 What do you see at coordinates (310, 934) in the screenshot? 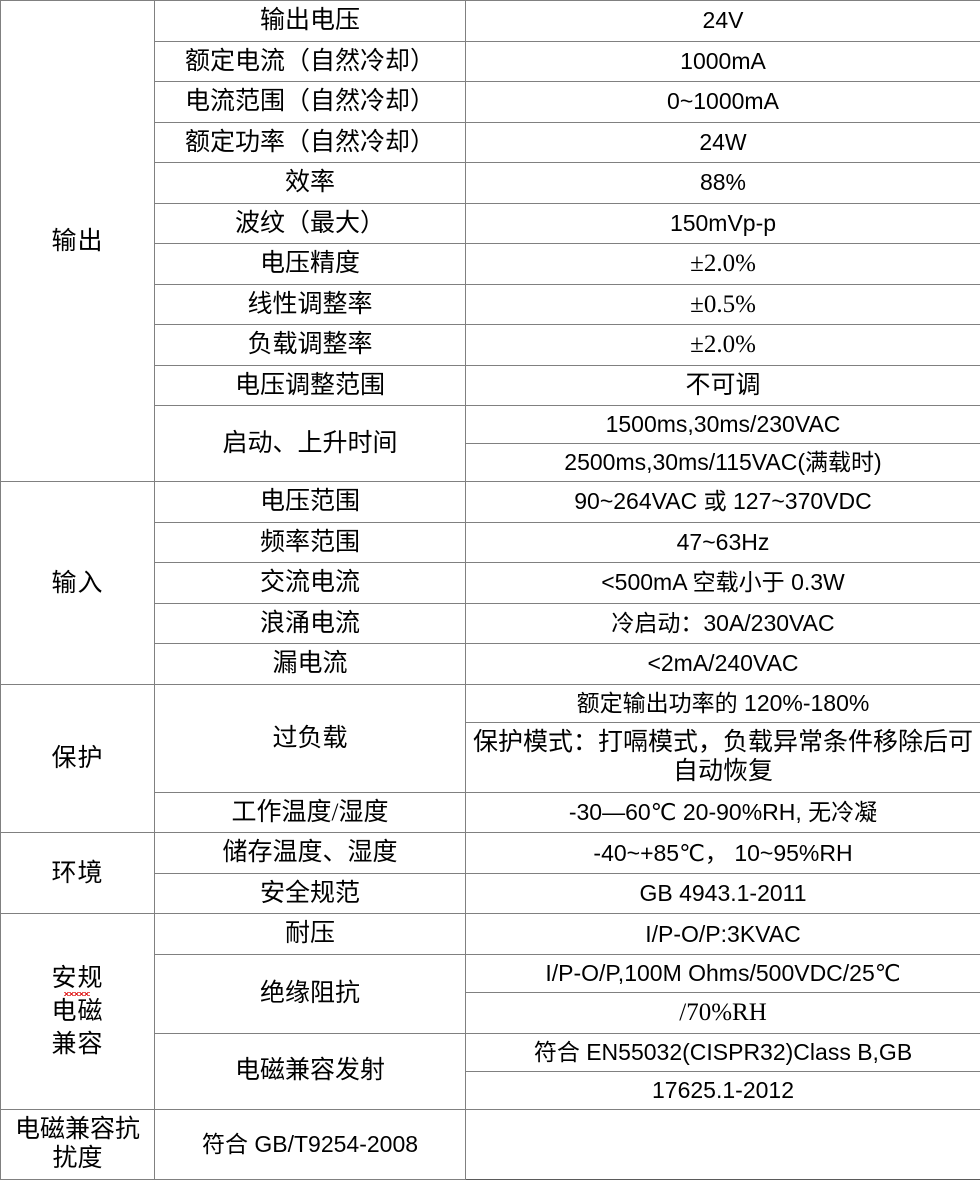
I see `param-name: 耐压` at bounding box center [310, 934].